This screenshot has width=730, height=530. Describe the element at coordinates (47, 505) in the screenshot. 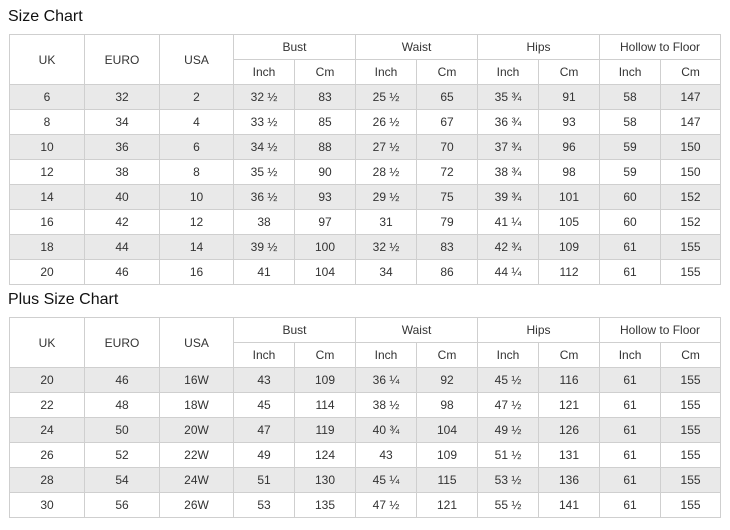

I see `cell: 30` at that location.